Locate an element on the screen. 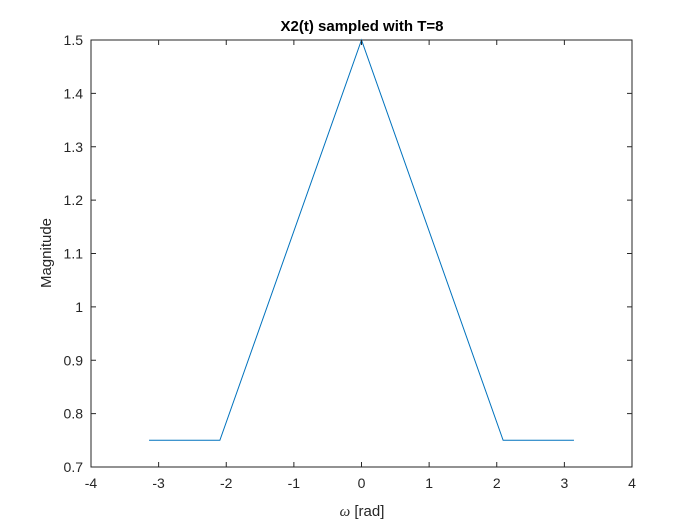 The width and height of the screenshot is (700, 525). y-tick-label: 1.3 is located at coordinates (74, 147).